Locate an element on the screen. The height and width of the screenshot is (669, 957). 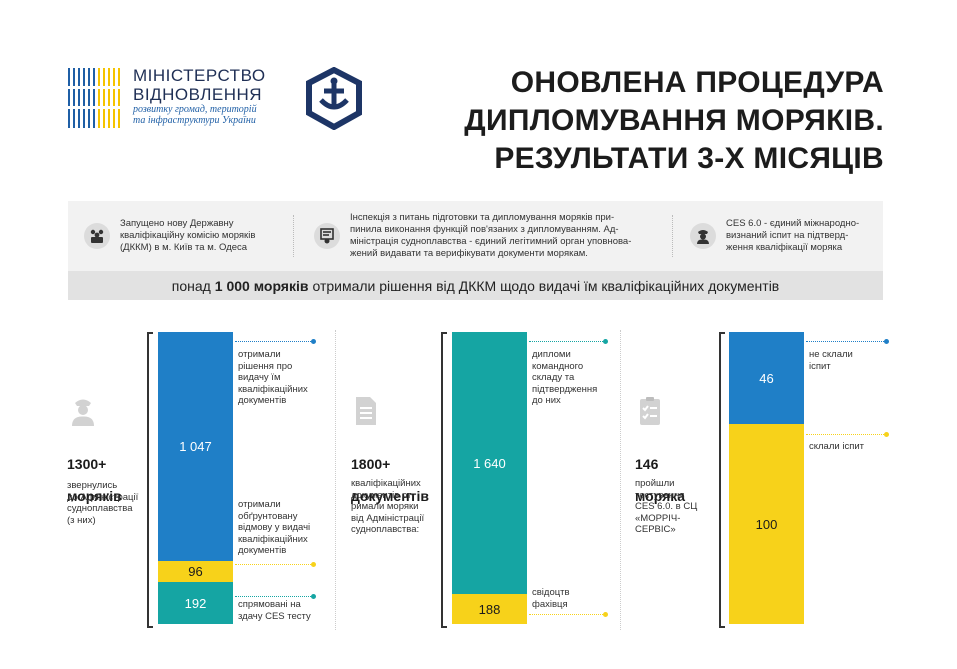
bar-segment: 46 is located at coordinates (766, 378).